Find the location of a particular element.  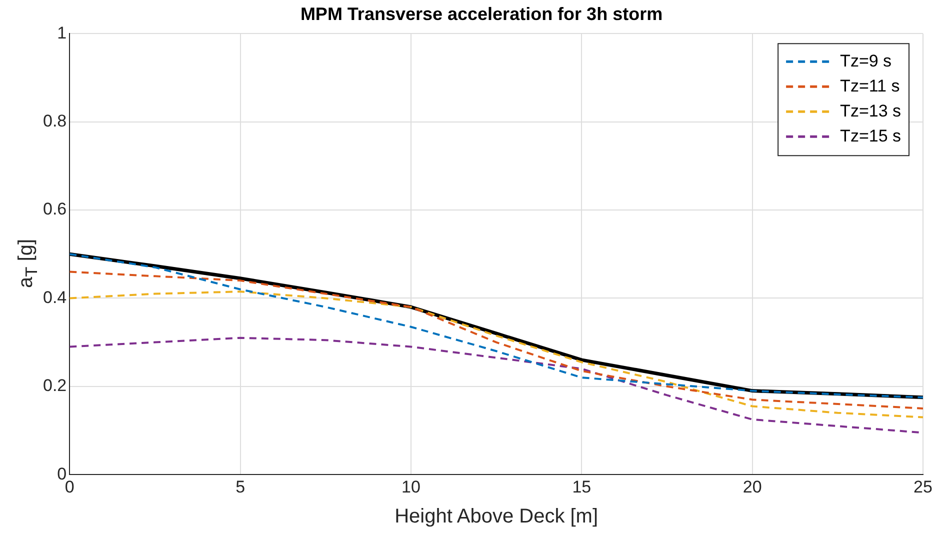

y-tick-label: 0 is located at coordinates (62, 474).